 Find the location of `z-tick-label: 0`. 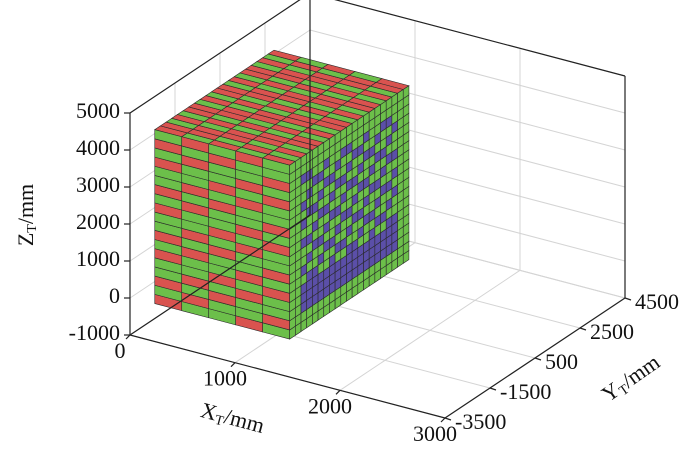

z-tick-label: 0 is located at coordinates (114, 295).